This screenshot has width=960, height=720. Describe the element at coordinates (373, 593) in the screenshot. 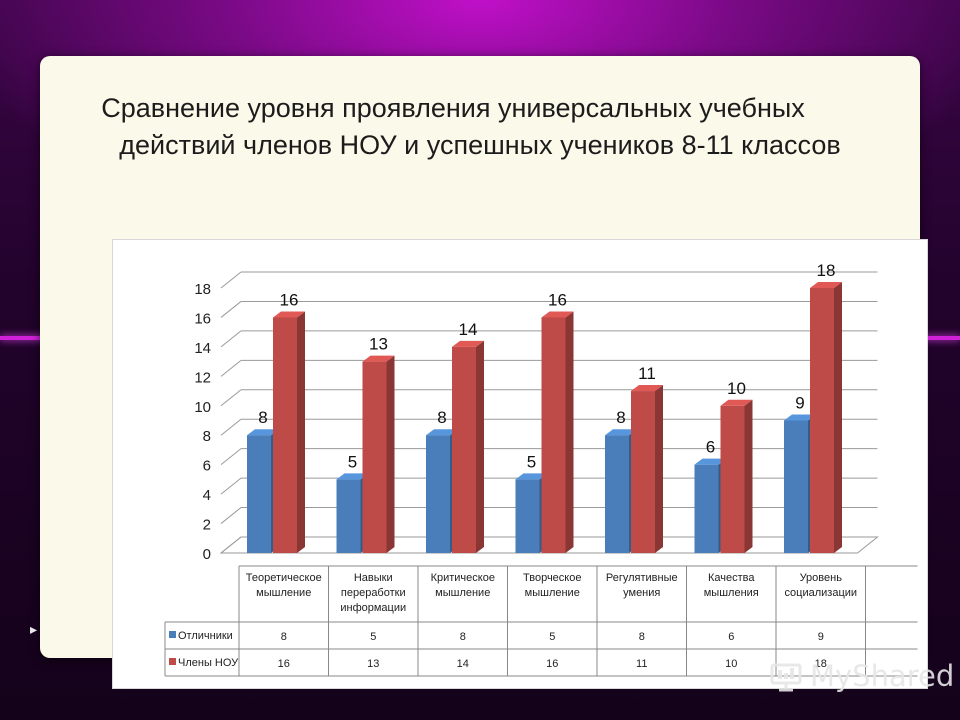

I see `category-label: переработки` at that location.